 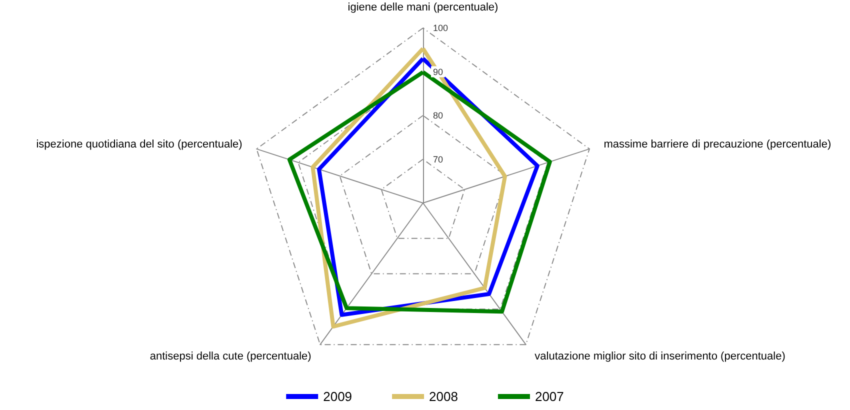 What do you see at coordinates (231, 356) in the screenshot?
I see `spoke-label: antisepsi della cute (percentuale)` at bounding box center [231, 356].